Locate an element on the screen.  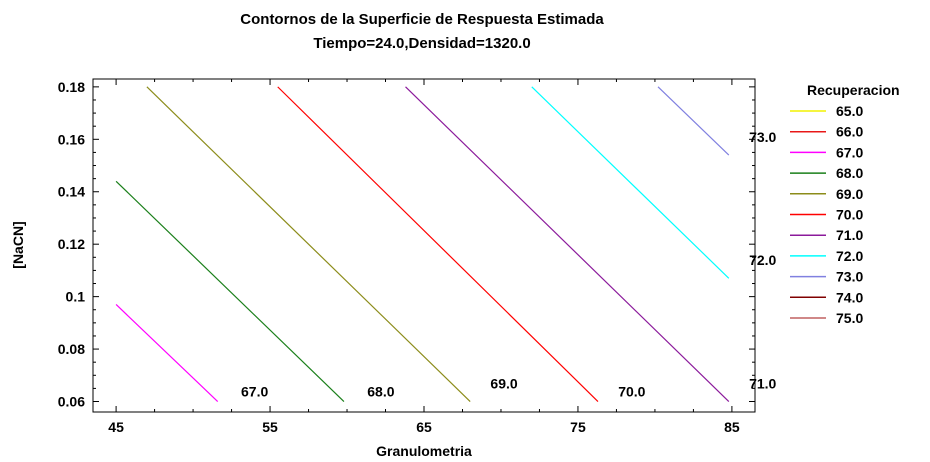
legend-label-66.0: 66.0 is located at coordinates (849, 132).